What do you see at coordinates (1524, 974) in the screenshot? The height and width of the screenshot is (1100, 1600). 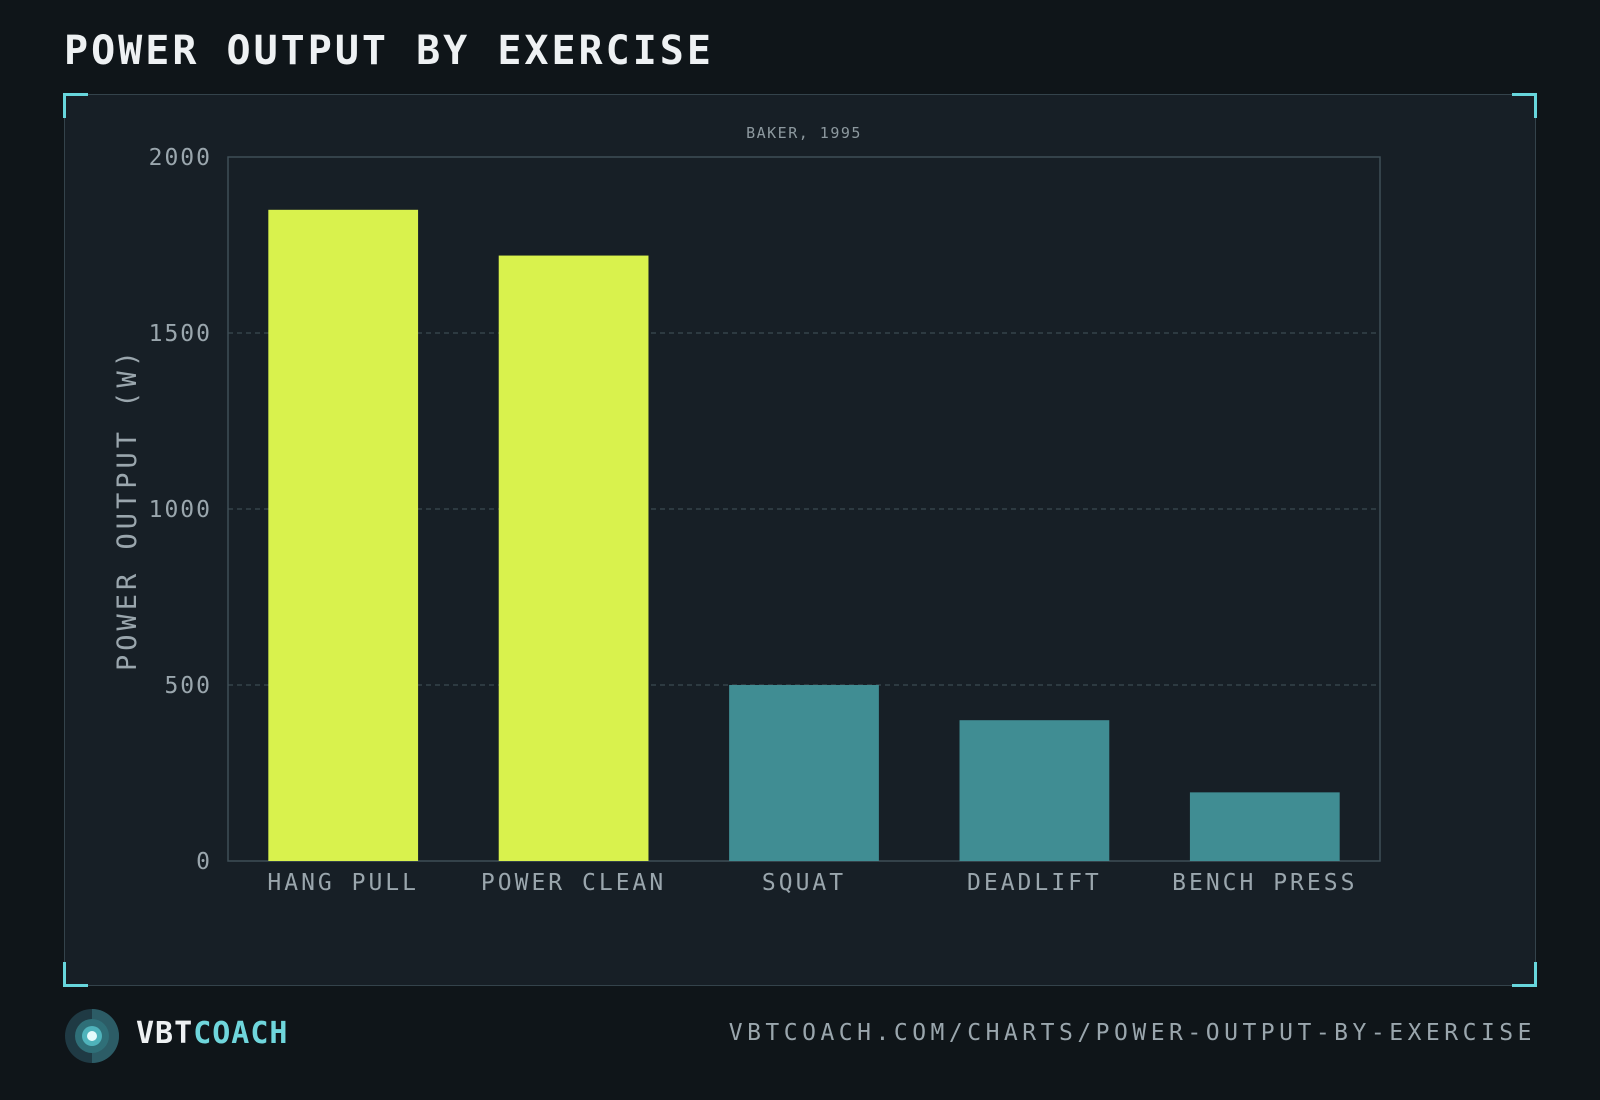 I see `corner-bracket-bottom-right` at bounding box center [1524, 974].